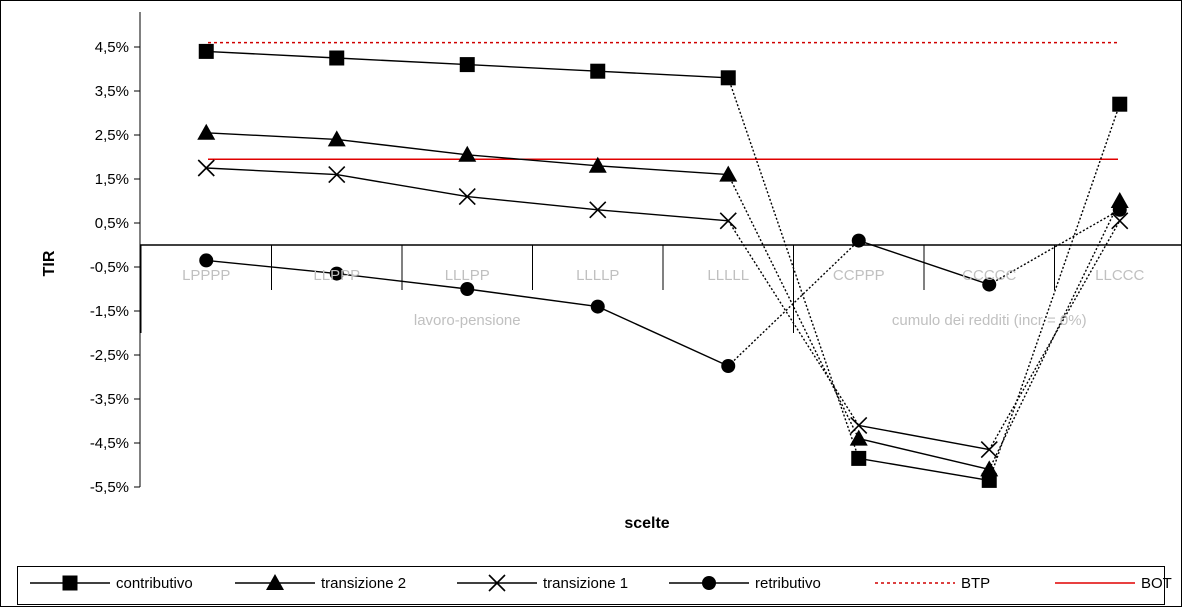  Describe the element at coordinates (109, 443) in the screenshot. I see `y-tick-label: -4,5%` at that location.